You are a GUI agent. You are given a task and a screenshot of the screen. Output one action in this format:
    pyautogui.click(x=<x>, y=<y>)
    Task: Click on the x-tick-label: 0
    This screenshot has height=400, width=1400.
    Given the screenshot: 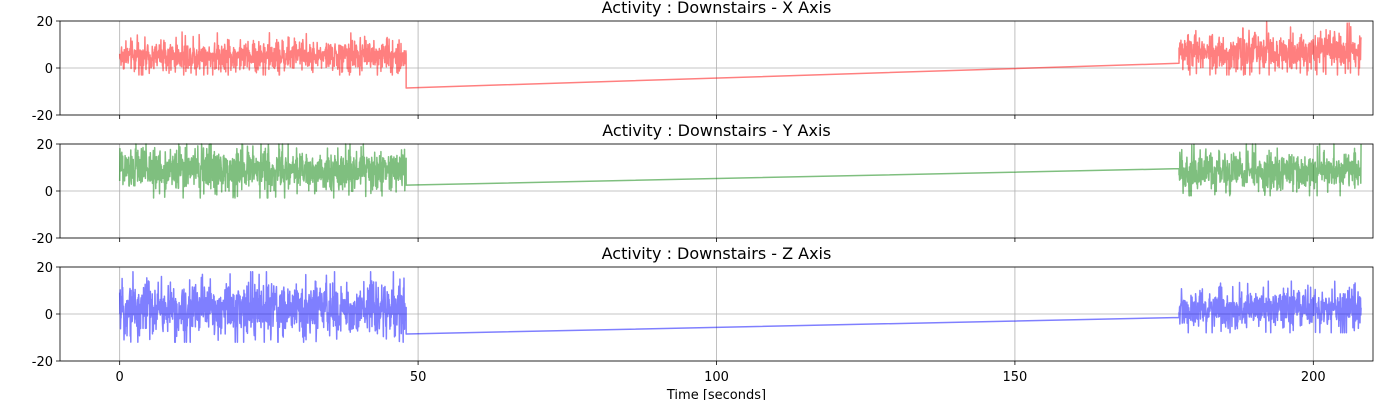 What is the action you would take?
    pyautogui.click(x=120, y=377)
    